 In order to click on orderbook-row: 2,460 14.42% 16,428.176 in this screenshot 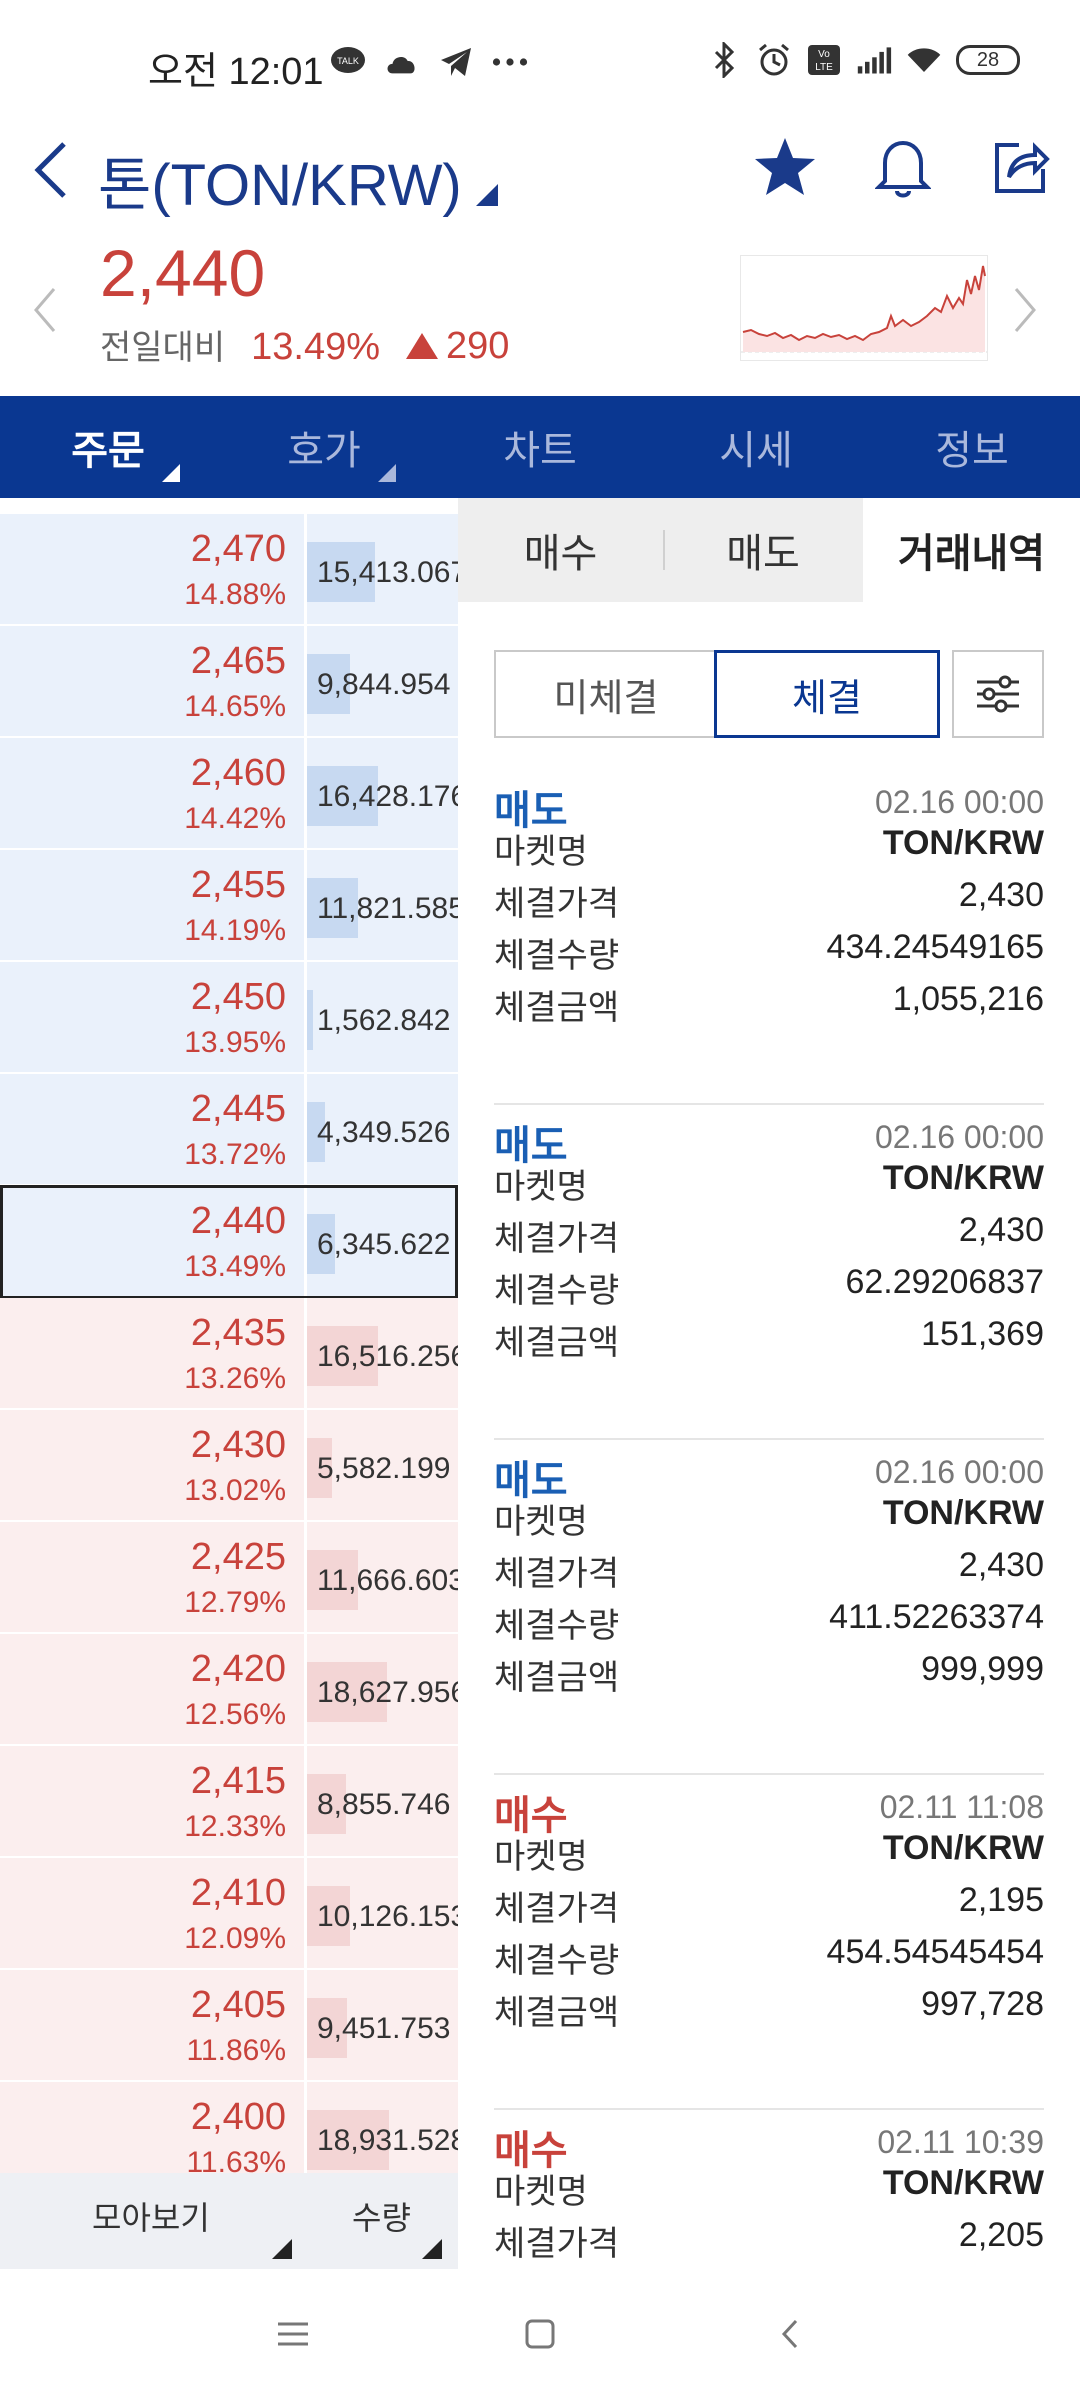, I will do `click(229, 794)`.